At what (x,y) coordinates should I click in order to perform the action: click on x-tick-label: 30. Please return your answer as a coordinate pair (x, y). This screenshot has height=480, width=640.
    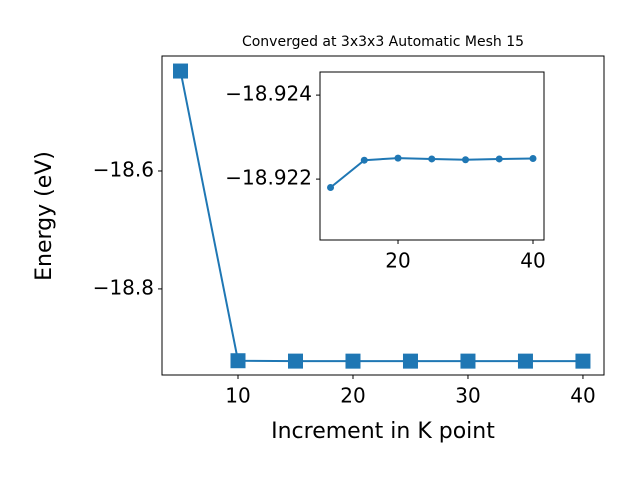
    Looking at the image, I should click on (467, 396).